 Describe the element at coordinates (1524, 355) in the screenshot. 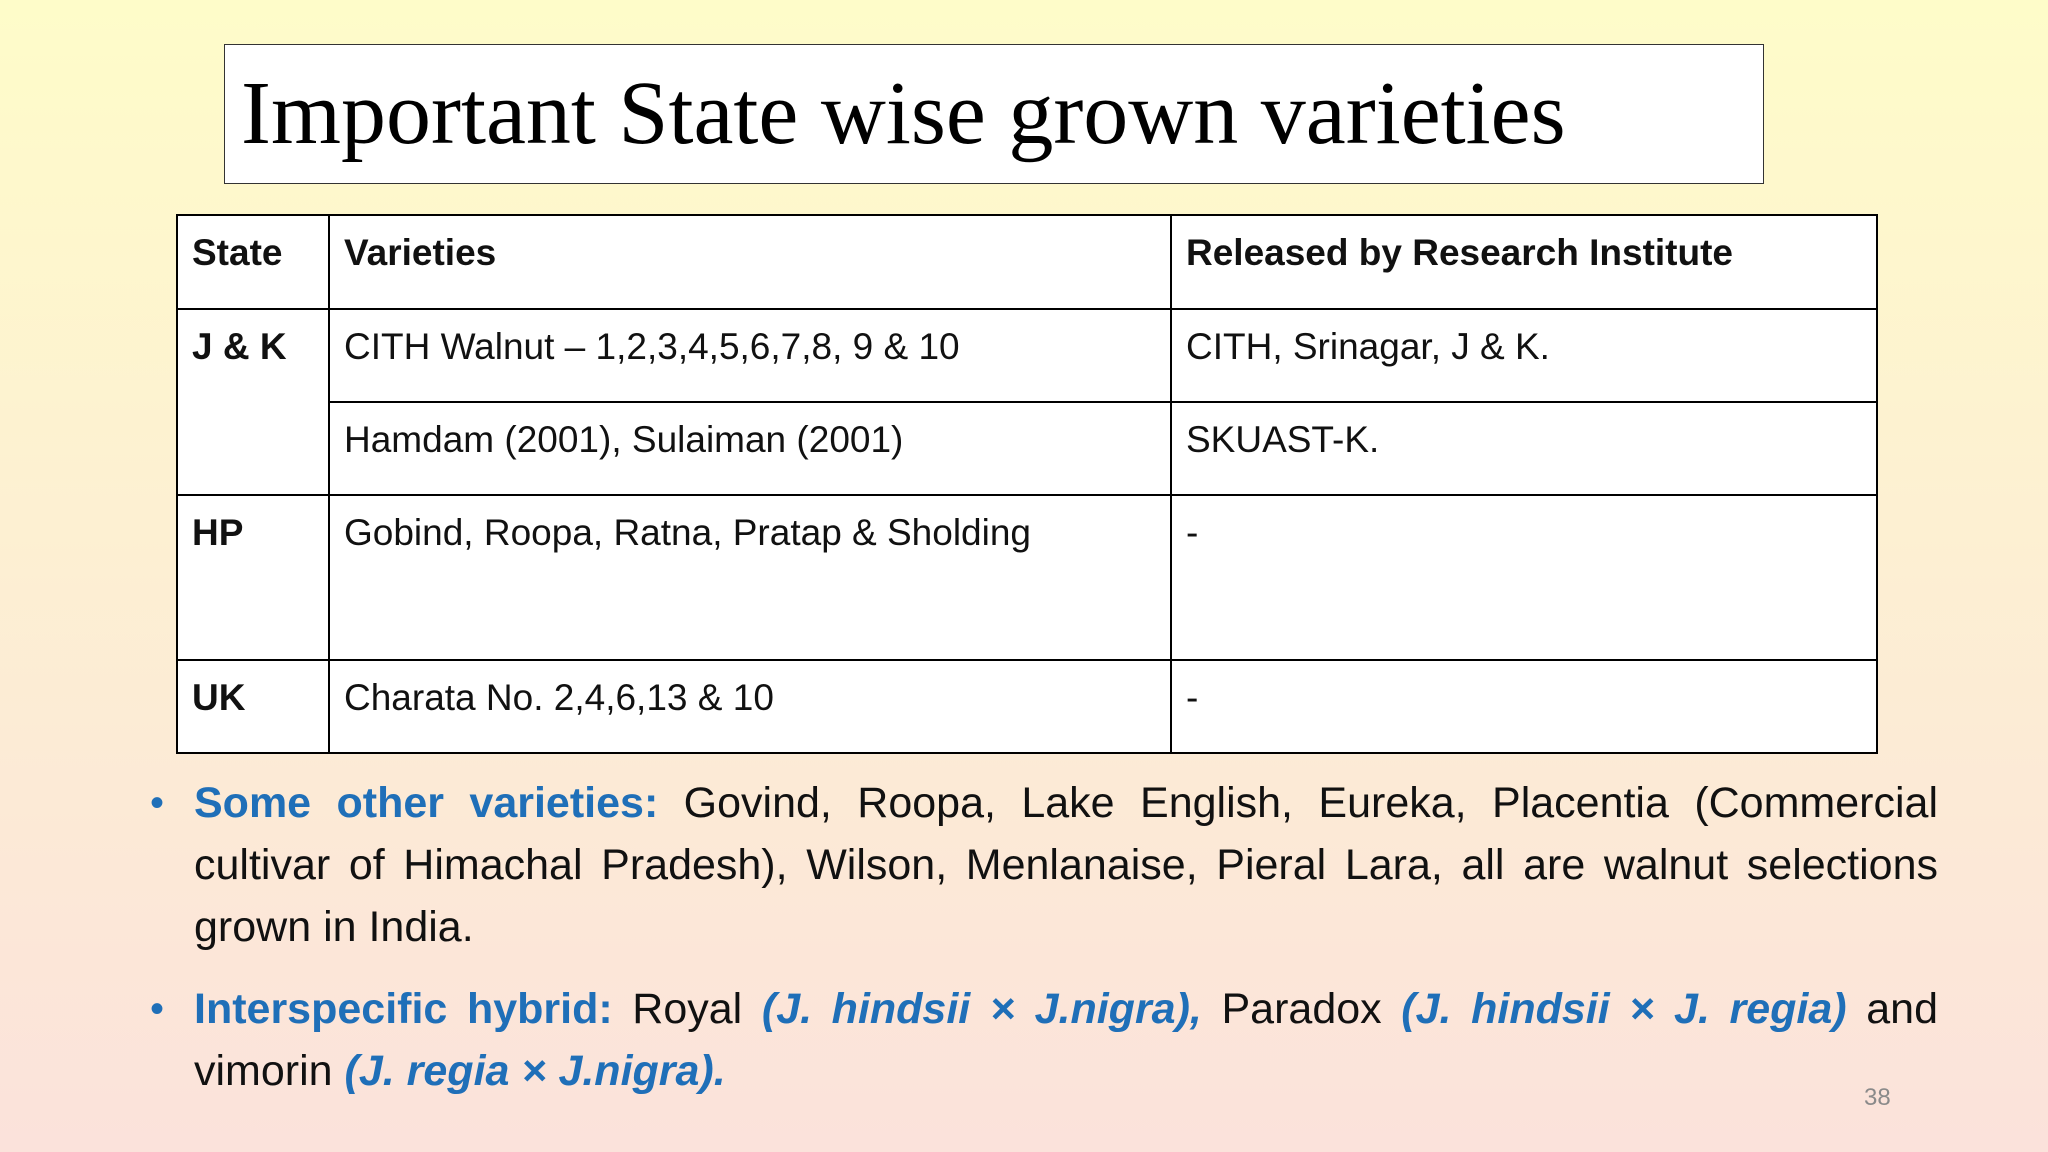

I see `institute-cell: CITH, Srinagar, J & K.` at that location.